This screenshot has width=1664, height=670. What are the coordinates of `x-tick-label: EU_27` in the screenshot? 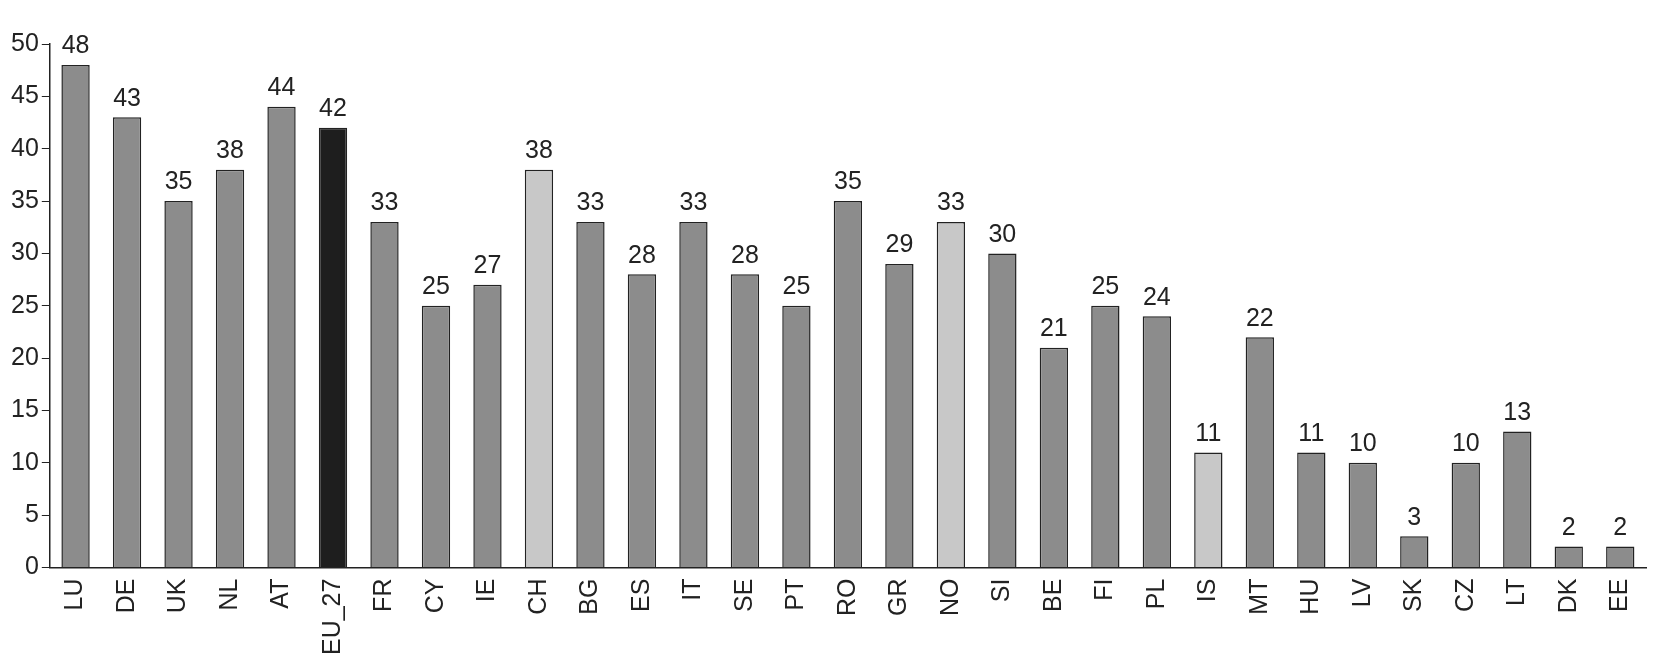 It's located at (330, 617).